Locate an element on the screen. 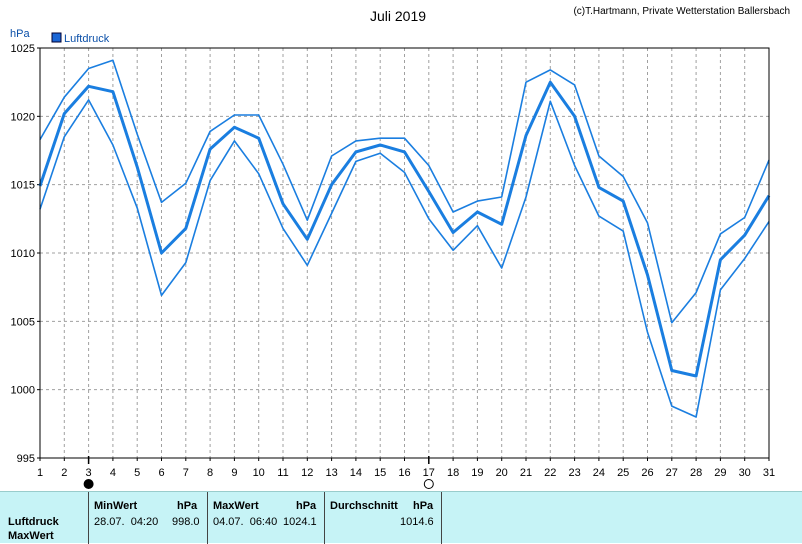 This screenshot has width=802, height=544. y-tick-label: 1010 is located at coordinates (23, 254).